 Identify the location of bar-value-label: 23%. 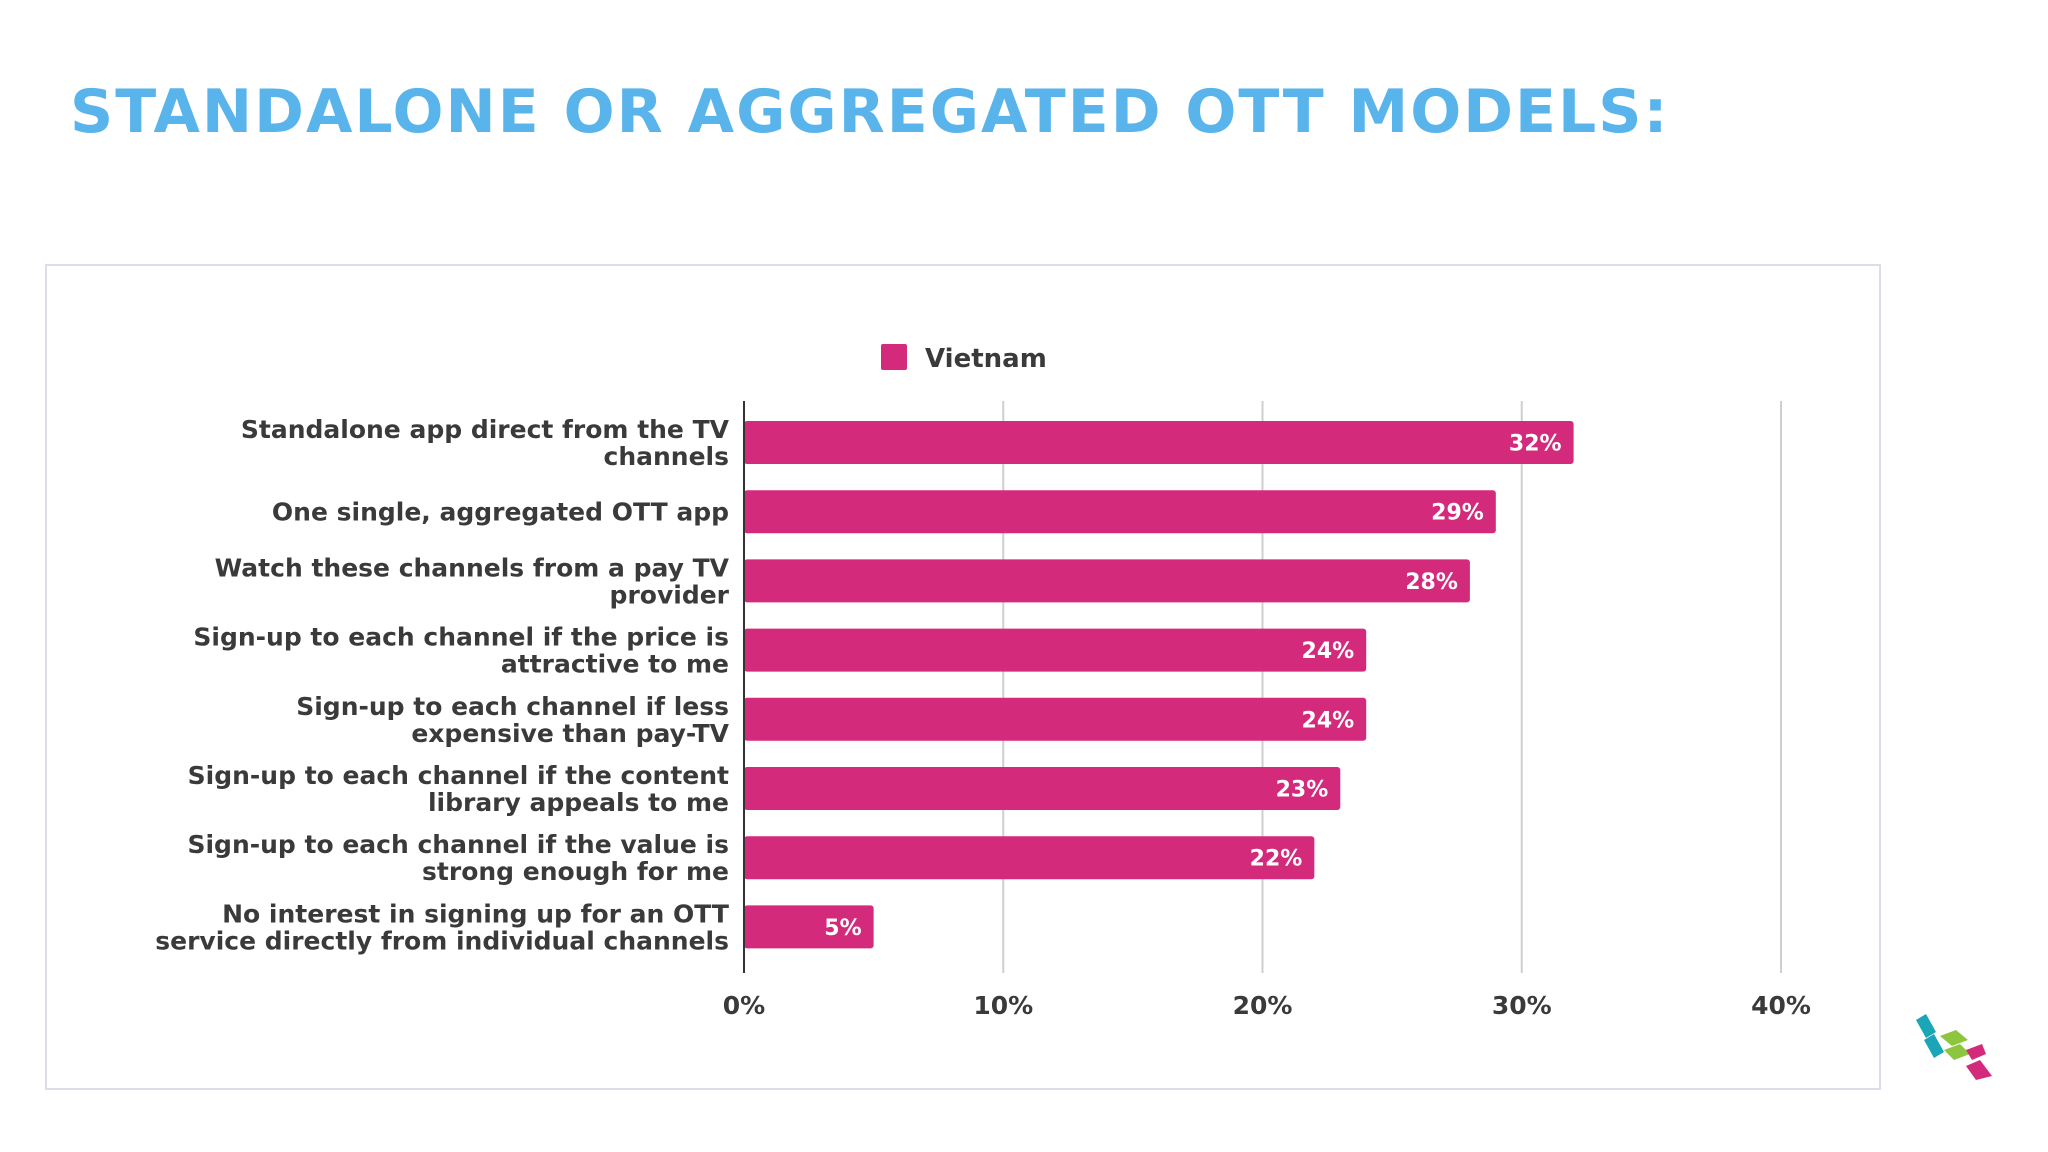
(1302, 790).